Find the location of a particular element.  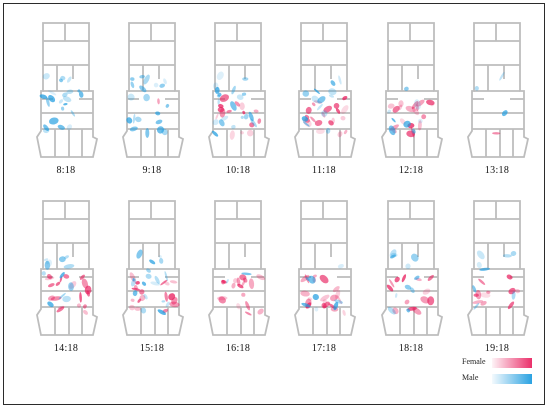

time-label: 11:18 is located at coordinates (324, 170).